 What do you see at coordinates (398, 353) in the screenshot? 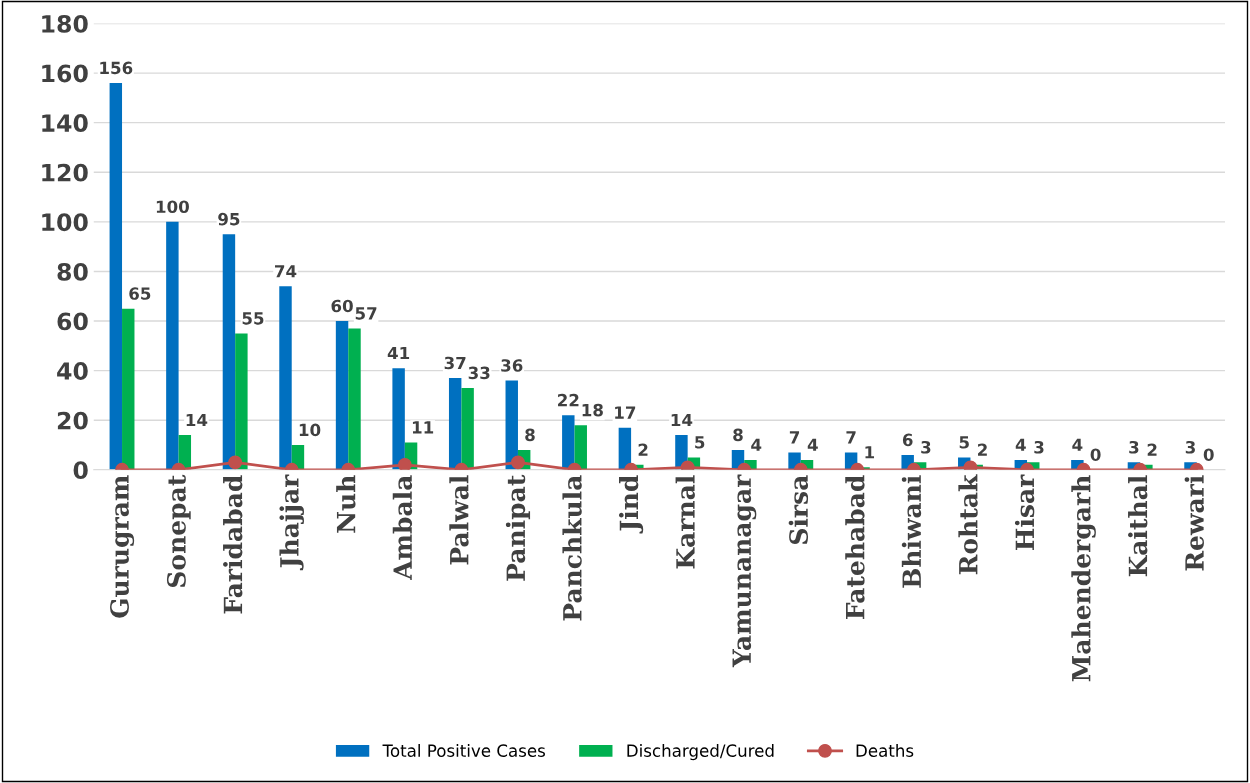
I see `data-label: 41` at bounding box center [398, 353].